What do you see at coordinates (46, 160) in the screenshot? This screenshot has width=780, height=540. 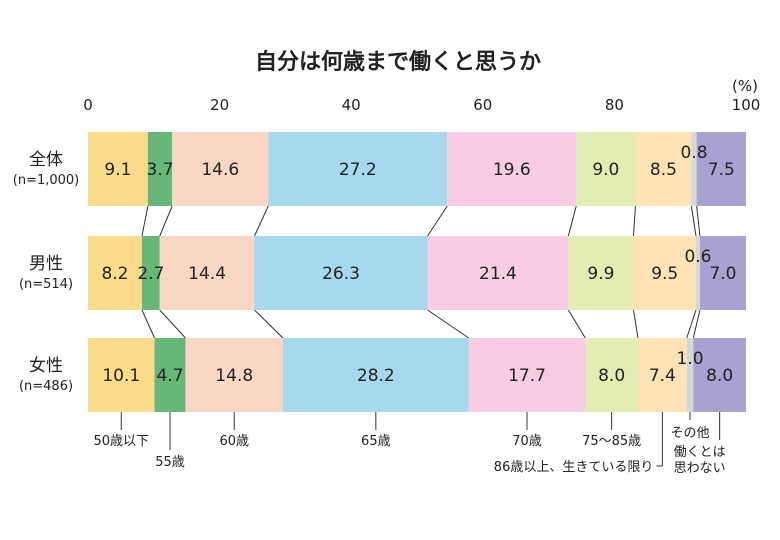 I see `row-label: 全体` at bounding box center [46, 160].